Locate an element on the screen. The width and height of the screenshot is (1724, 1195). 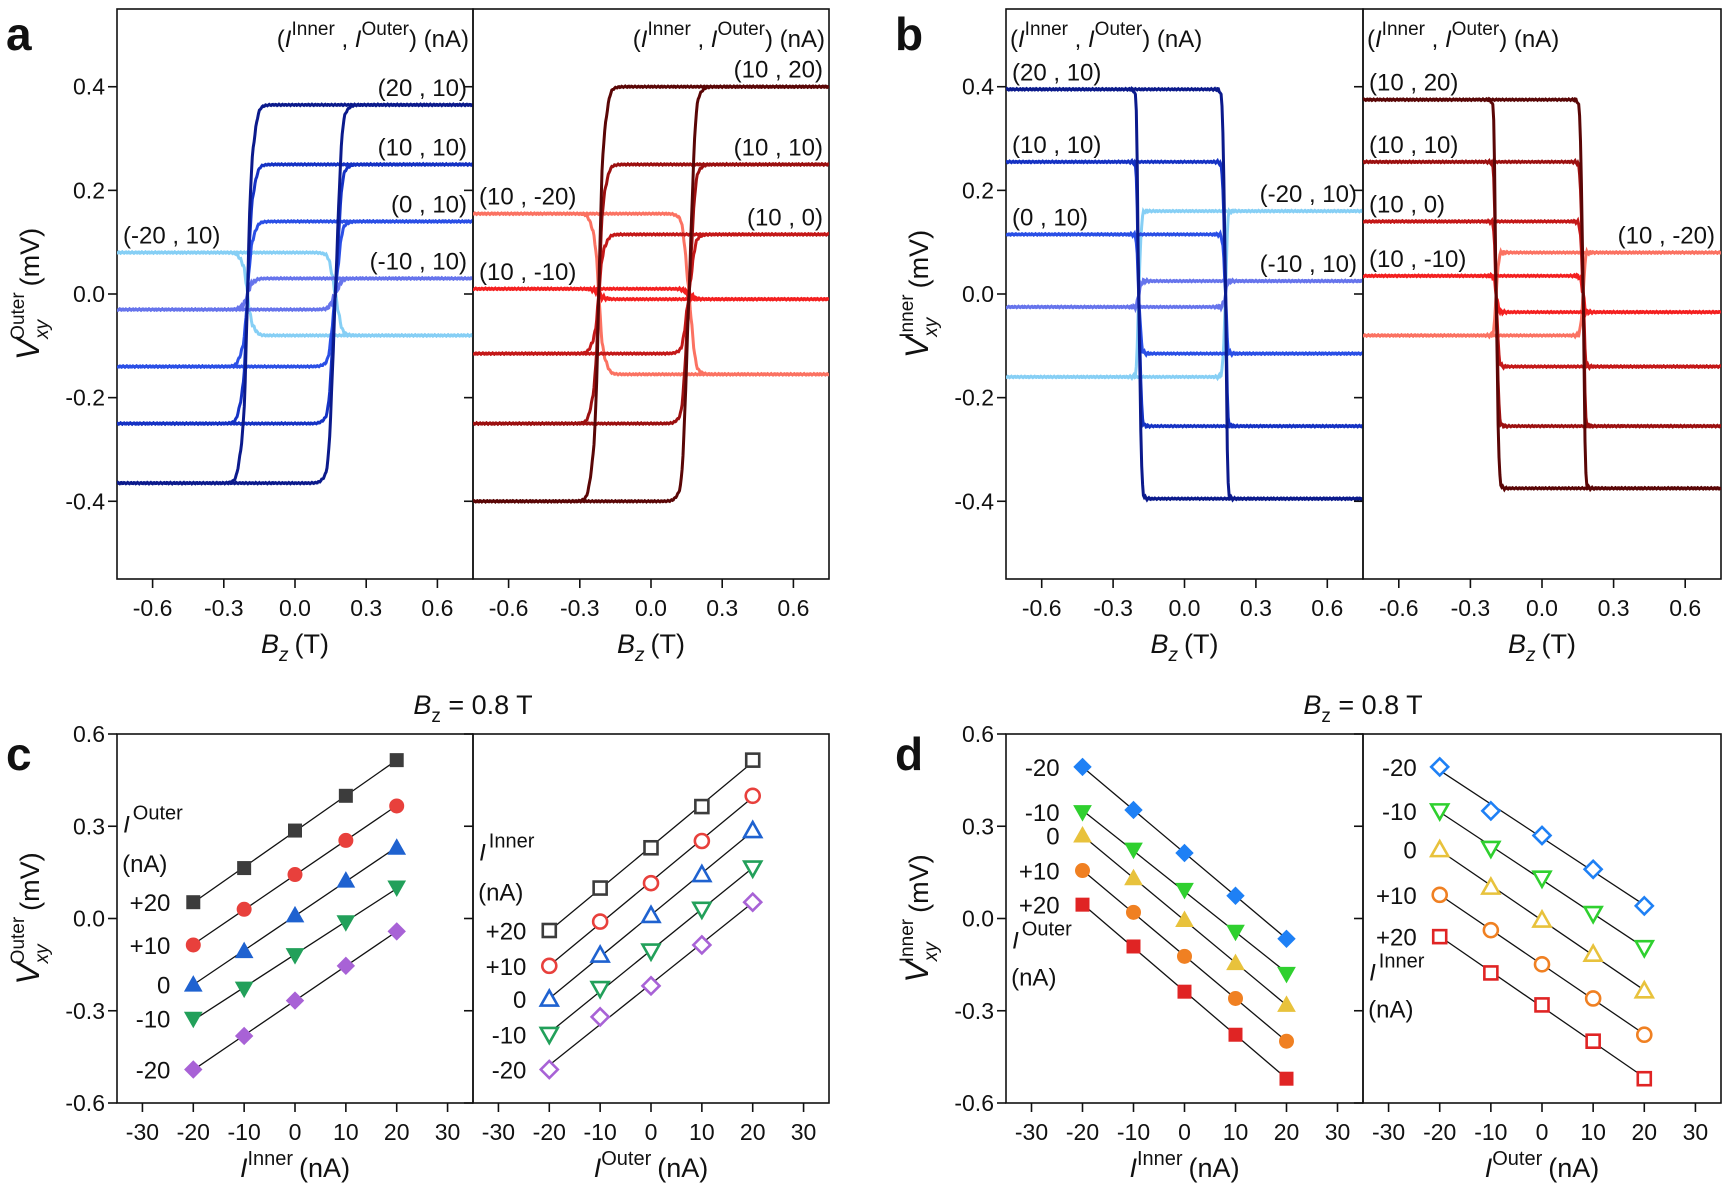
xlabel-sup: Outer is located at coordinates (626, 1159).